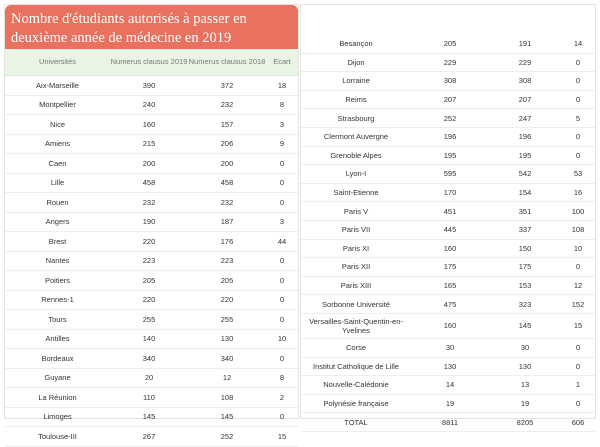 The width and height of the screenshot is (600, 447). I want to click on cell-universite: Dijon, so click(356, 63).